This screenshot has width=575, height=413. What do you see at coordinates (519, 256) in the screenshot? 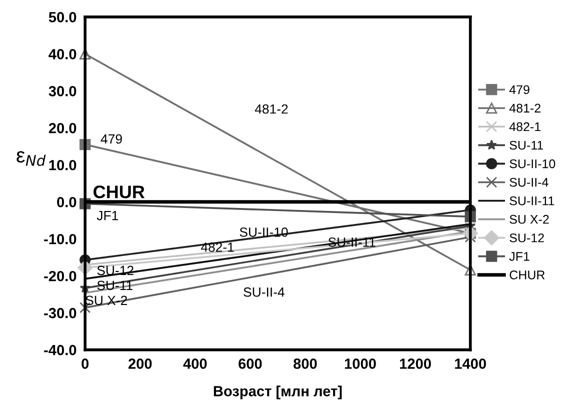
I see `legend-label: JF1` at bounding box center [519, 256].